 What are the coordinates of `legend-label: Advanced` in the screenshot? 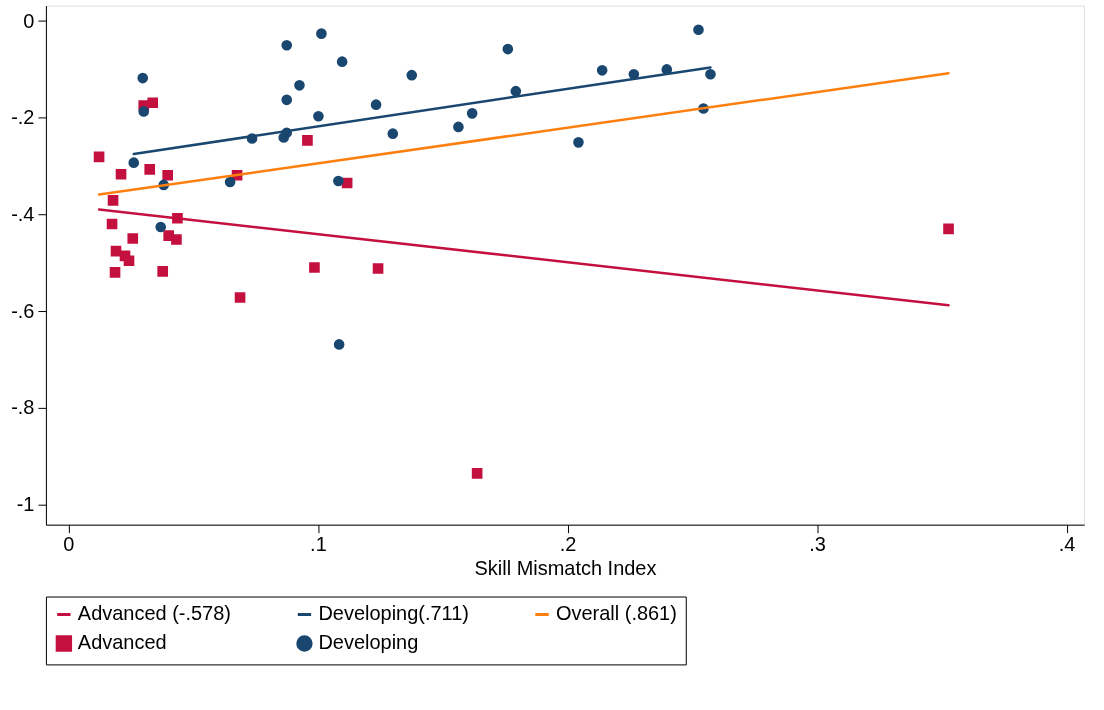 It's located at (122, 642).